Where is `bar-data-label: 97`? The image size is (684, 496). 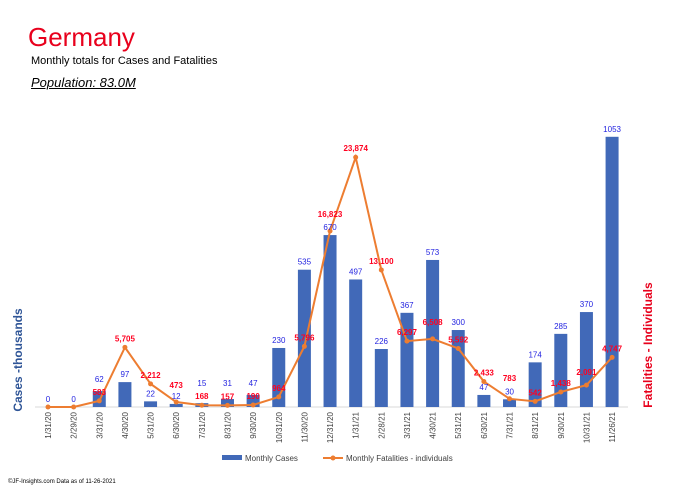
bar-data-label: 97 is located at coordinates (124, 374).